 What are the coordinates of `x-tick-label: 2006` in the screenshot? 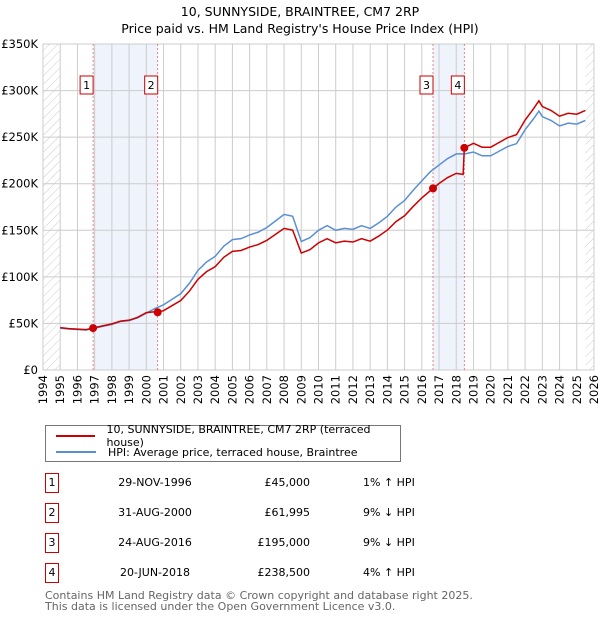 It's located at (250, 389).